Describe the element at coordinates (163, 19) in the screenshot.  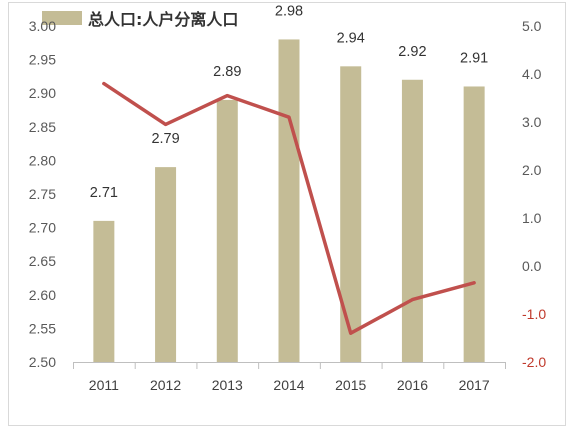
I see `legend-label: 总人口:人户分离人口` at that location.